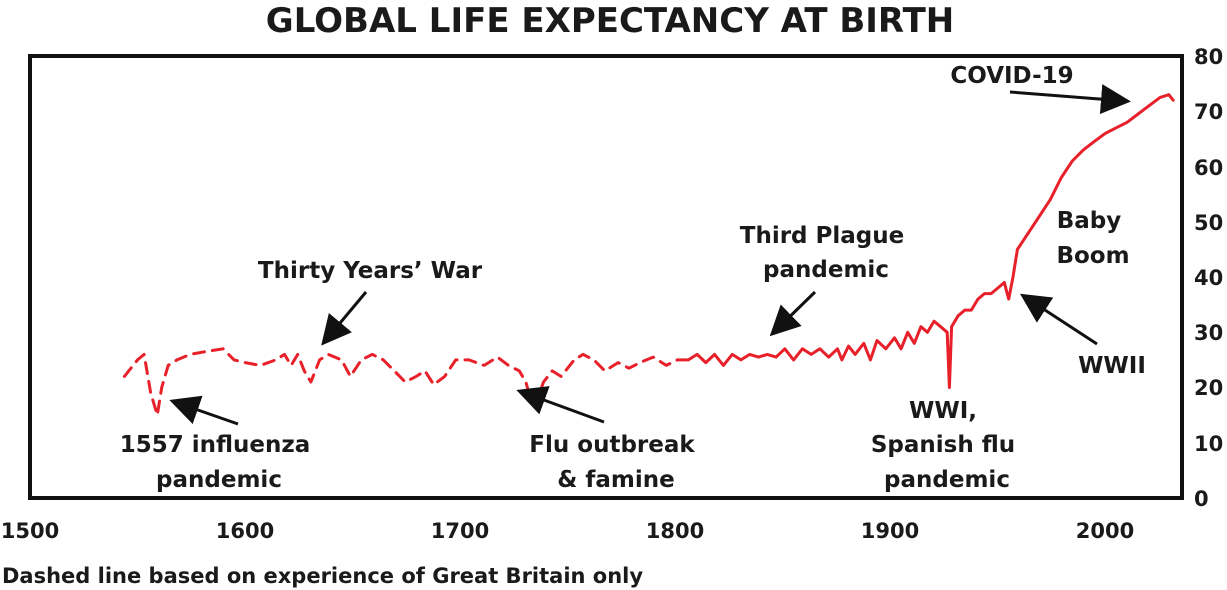  What do you see at coordinates (612, 445) in the screenshot?
I see `annotation-line: Flu outbreak` at bounding box center [612, 445].